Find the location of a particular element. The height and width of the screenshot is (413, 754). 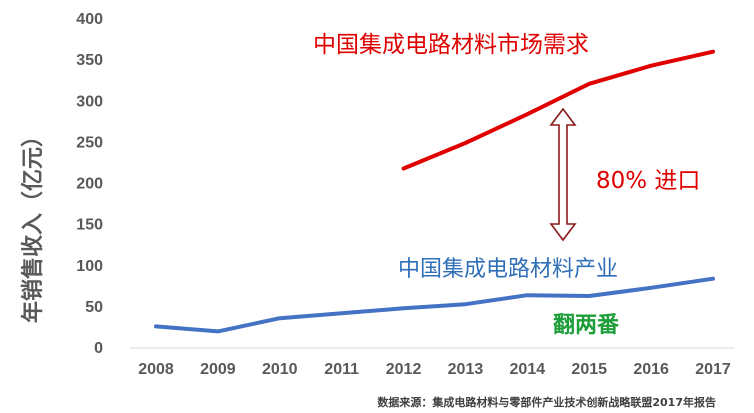

y-tick-label: 400 is located at coordinates (89, 19).